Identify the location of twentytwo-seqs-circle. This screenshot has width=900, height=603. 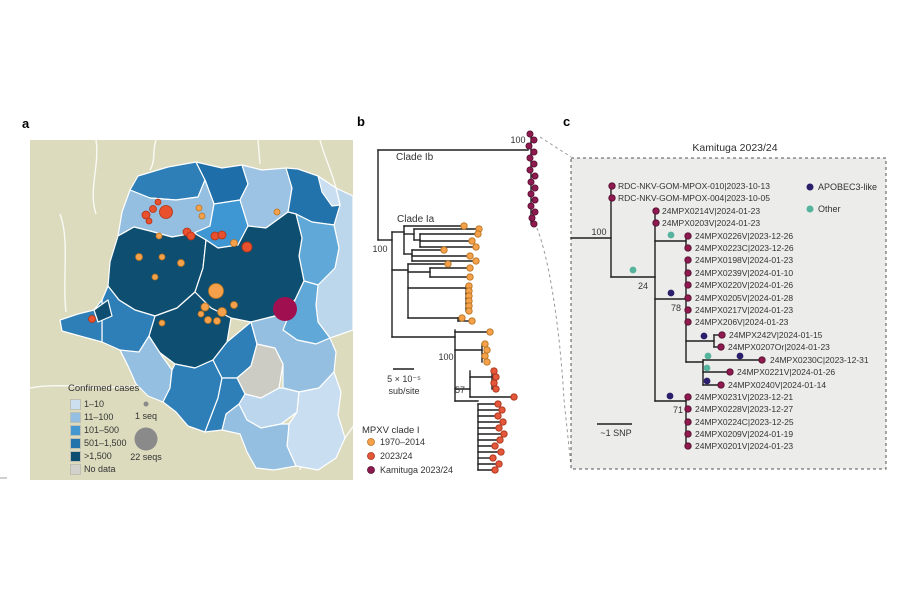
(146, 439).